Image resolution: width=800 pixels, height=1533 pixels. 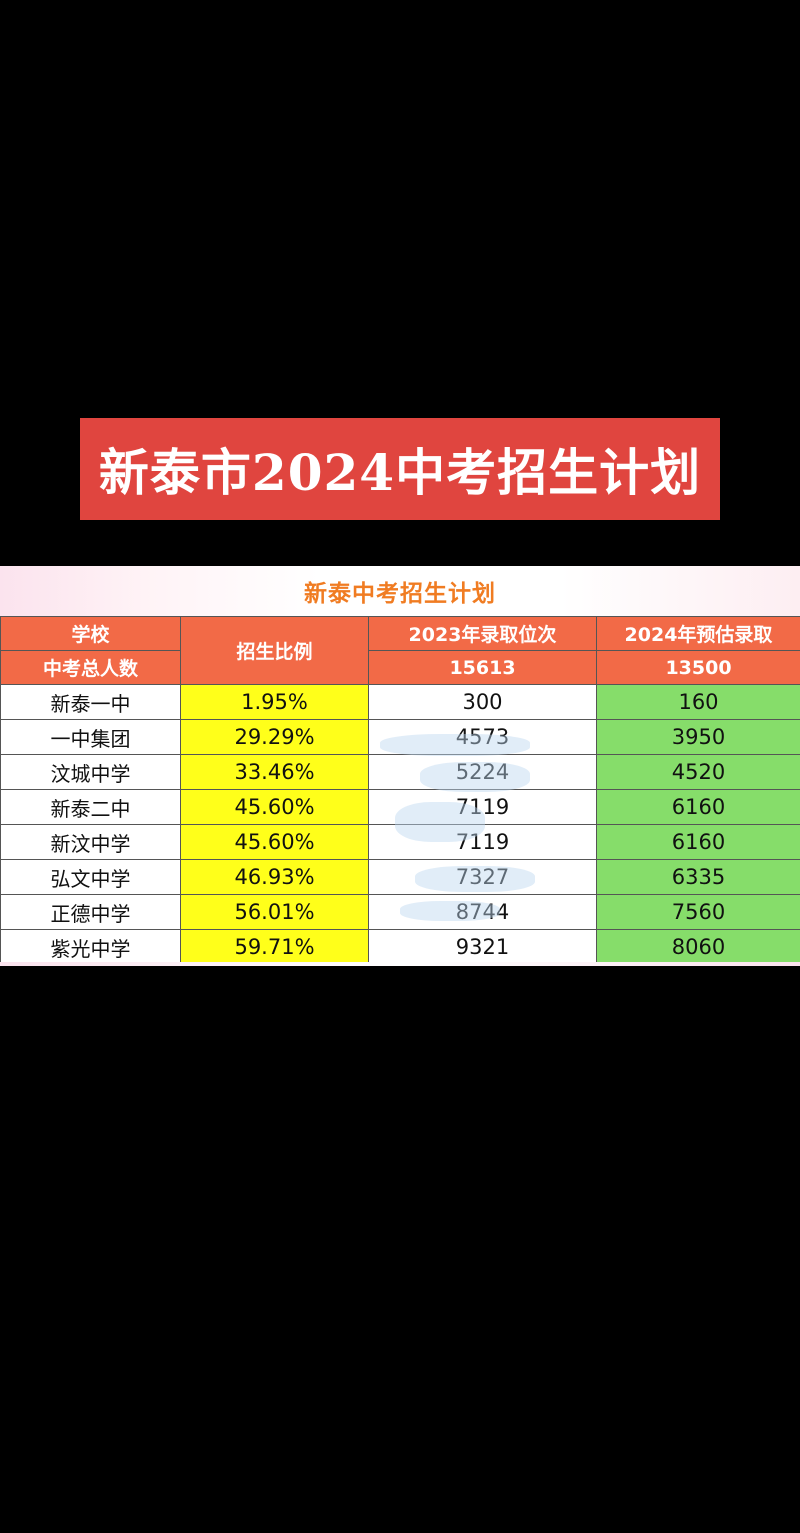 What do you see at coordinates (482, 772) in the screenshot?
I see `rank-2023: 5224` at bounding box center [482, 772].